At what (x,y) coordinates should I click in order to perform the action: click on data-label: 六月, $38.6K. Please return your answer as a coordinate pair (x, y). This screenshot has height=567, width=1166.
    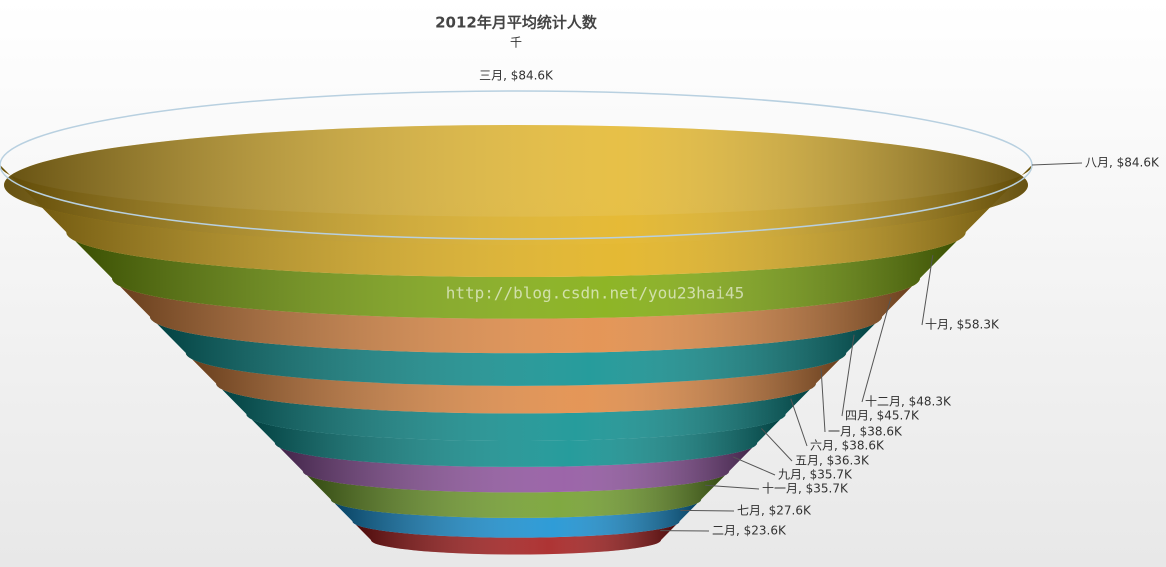
    Looking at the image, I should click on (847, 446).